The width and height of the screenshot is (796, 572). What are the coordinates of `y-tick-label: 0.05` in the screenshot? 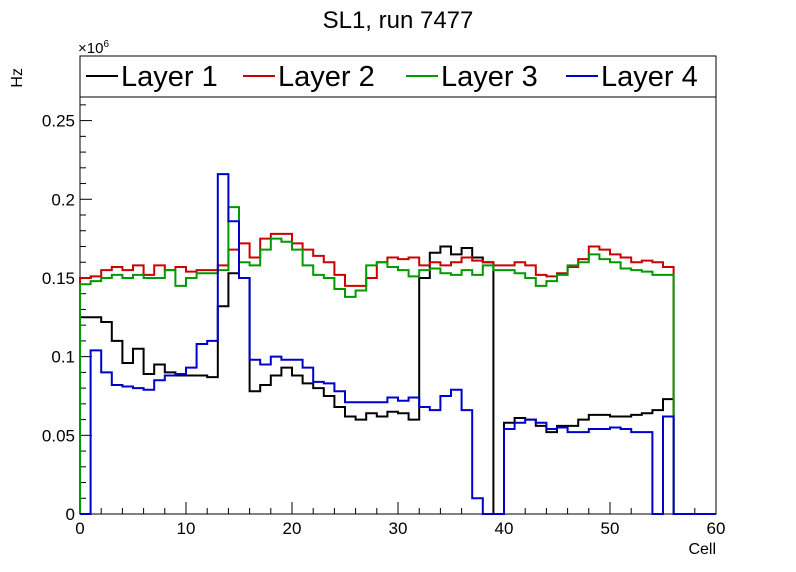 It's located at (58, 435).